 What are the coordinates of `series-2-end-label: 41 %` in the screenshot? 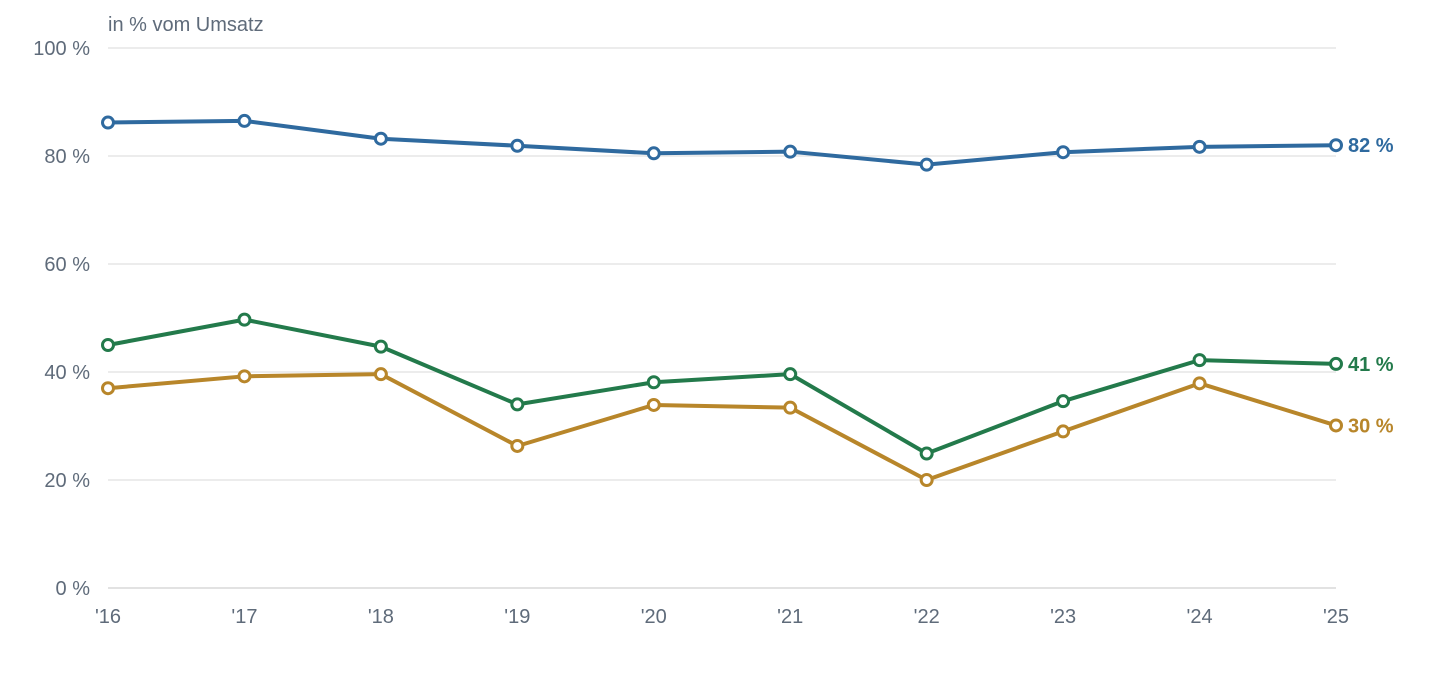 It's located at (1371, 365).